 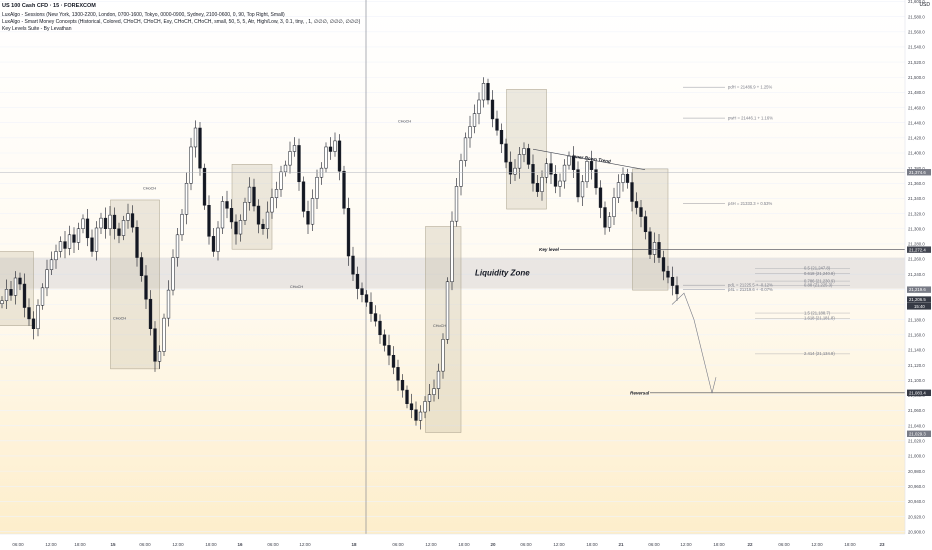 What do you see at coordinates (750, 285) in the screenshot?
I see `key-level-text: pdL = 21225.5 + -0.12%` at bounding box center [750, 285].